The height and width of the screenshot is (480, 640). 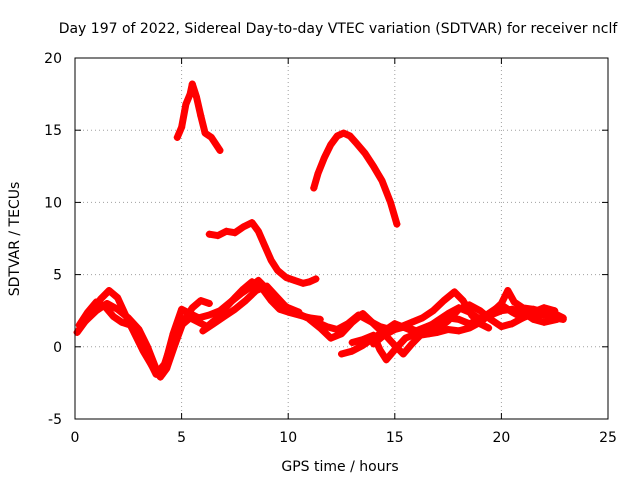 What do you see at coordinates (57, 276) in the screenshot?
I see `y-tick-label: 5` at bounding box center [57, 276].